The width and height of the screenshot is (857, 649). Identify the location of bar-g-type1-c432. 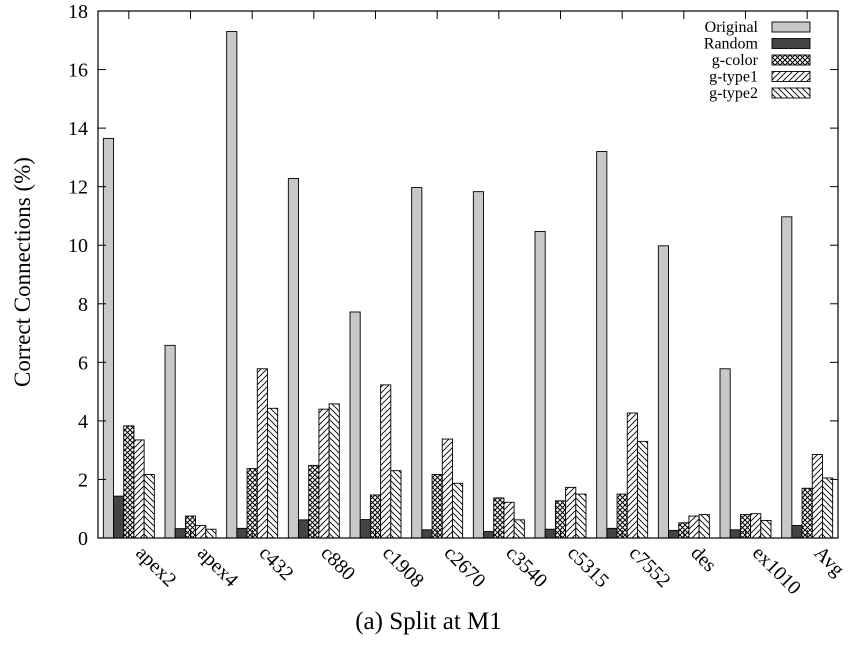
(262, 453).